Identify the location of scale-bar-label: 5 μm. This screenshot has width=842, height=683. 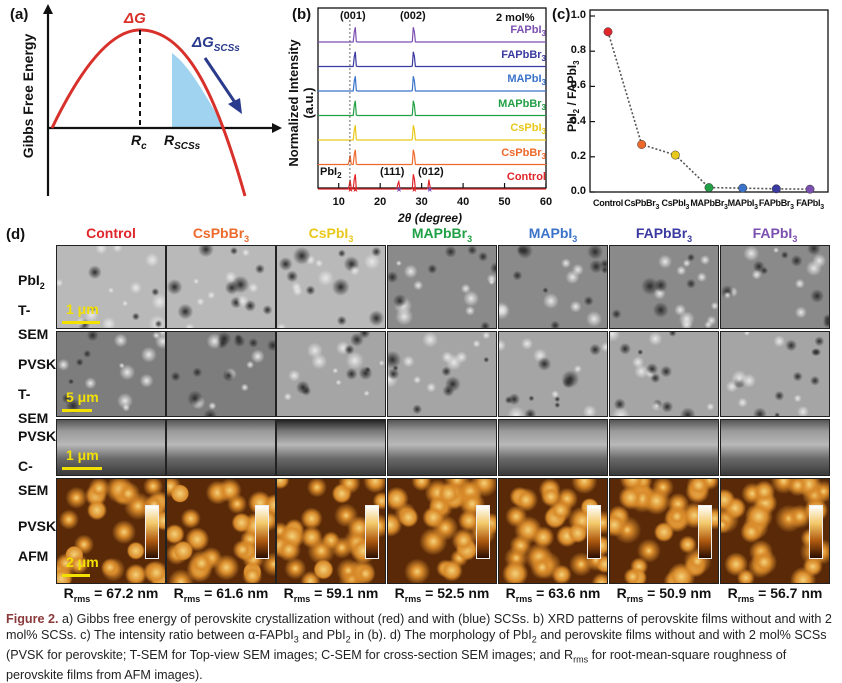
(82, 397).